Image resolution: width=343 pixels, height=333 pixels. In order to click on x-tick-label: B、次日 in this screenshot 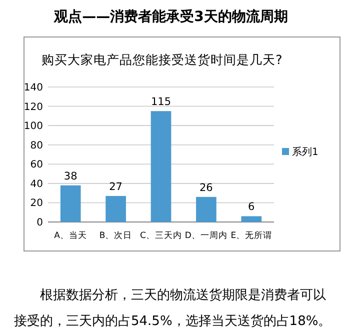, I will do `click(115, 235)`.